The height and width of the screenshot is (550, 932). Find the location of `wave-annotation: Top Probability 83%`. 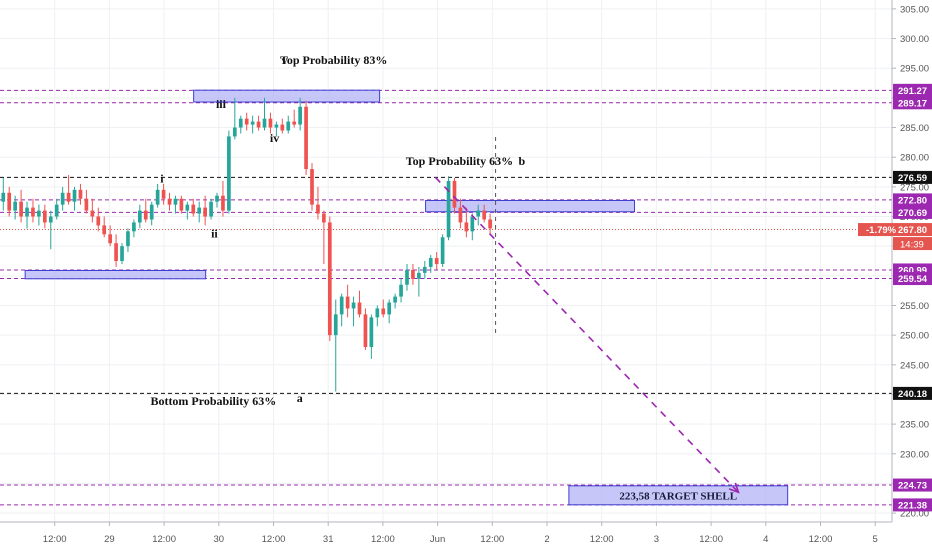

wave-annotation: Top Probability 83% is located at coordinates (333, 60).